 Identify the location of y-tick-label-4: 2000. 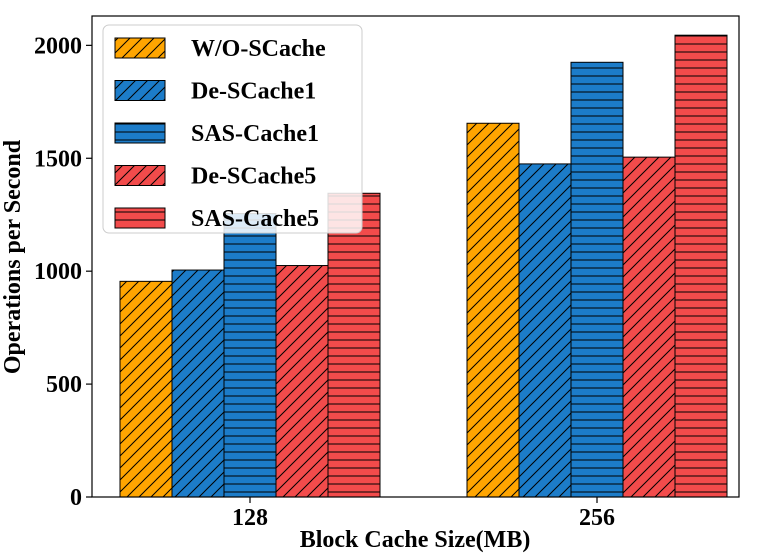
(58, 46).